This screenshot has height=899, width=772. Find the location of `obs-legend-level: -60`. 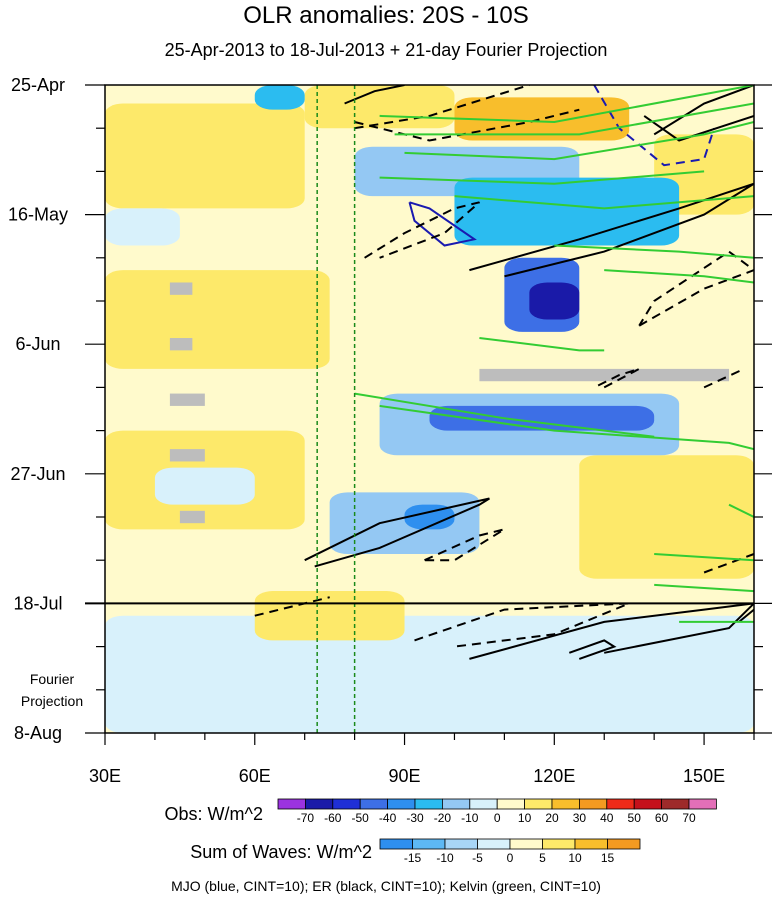

obs-legend-level: -60 is located at coordinates (333, 818).